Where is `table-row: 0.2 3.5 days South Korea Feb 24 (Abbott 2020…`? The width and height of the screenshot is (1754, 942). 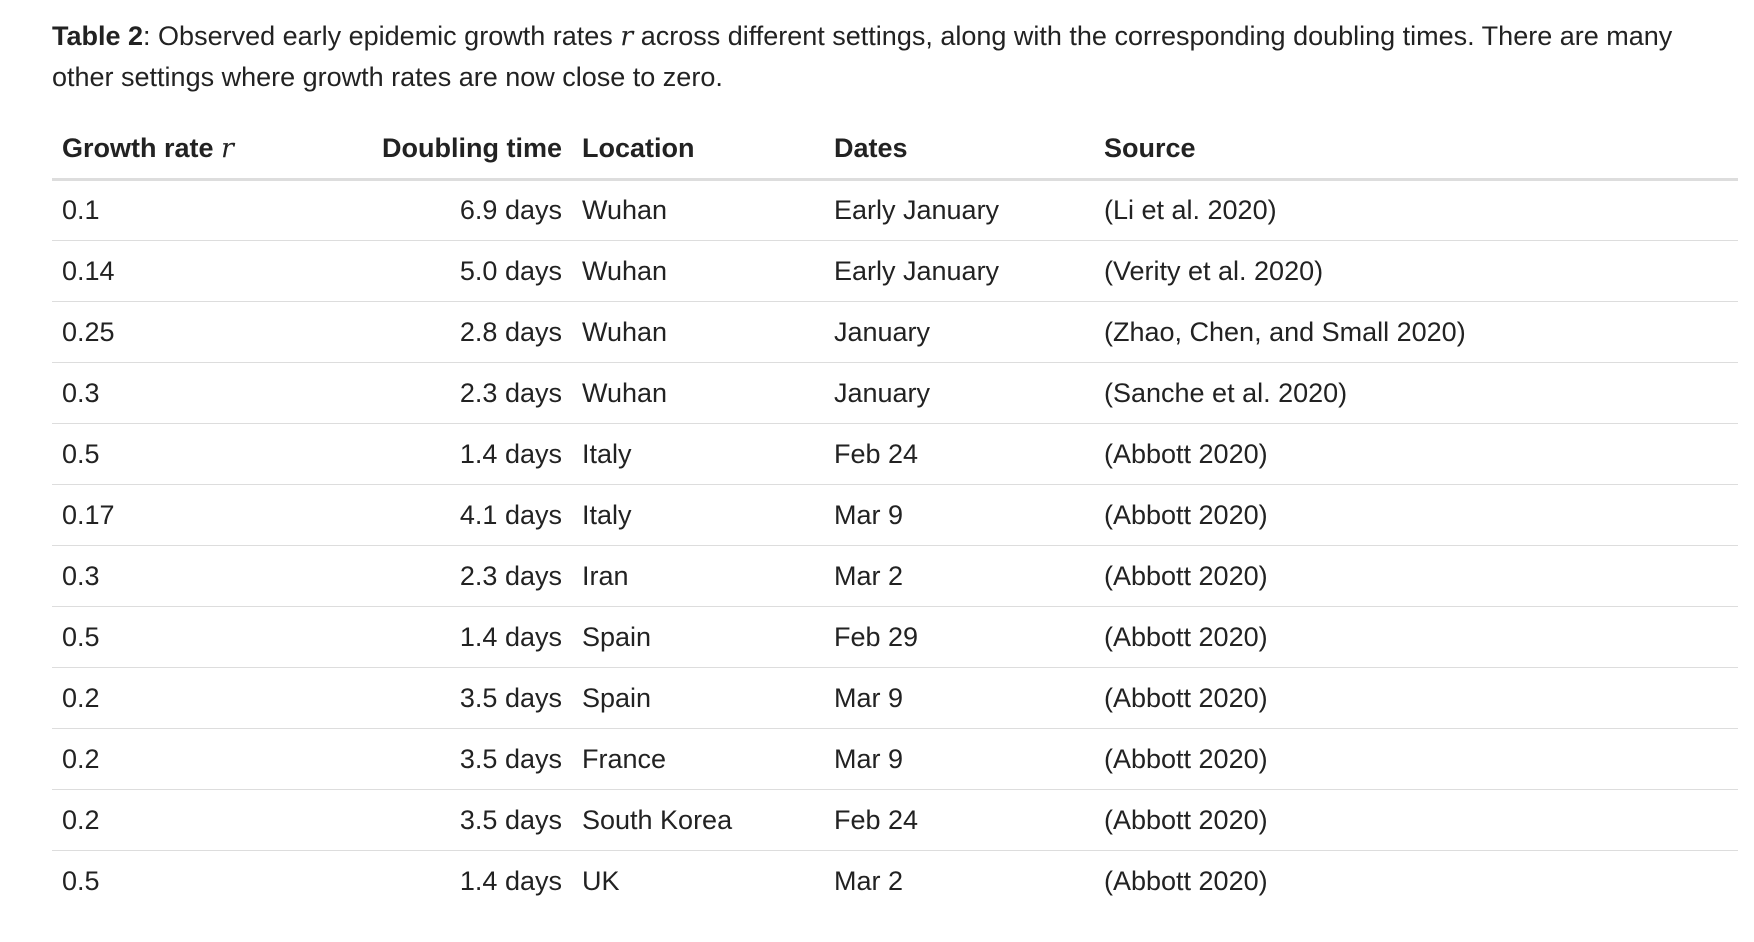
table-row: 0.2 3.5 days South Korea Feb 24 (Abbott 2020… is located at coordinates (895, 820).